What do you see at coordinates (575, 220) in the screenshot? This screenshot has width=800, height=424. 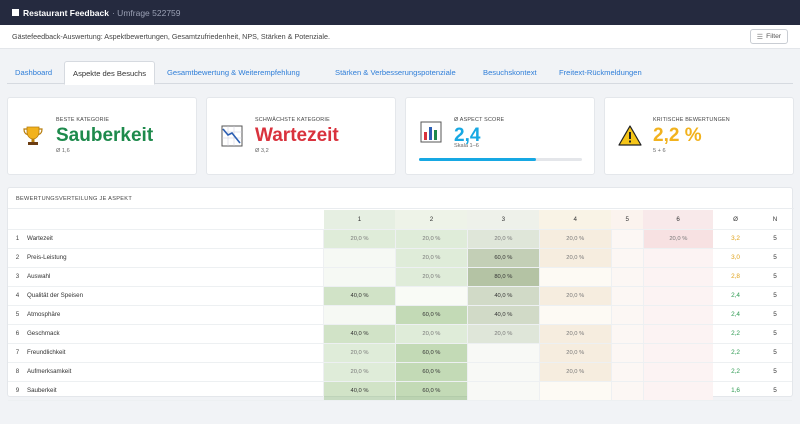 I see `col-header-4: 4` at bounding box center [575, 220].